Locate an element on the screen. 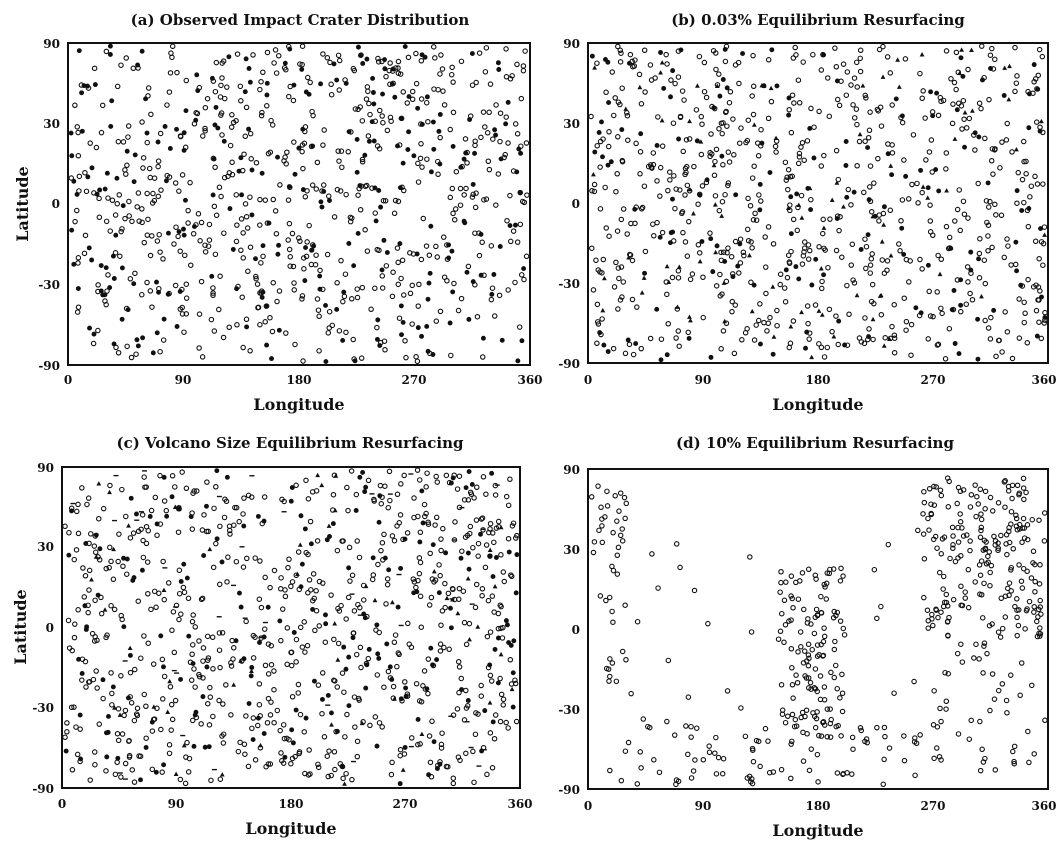 The height and width of the screenshot is (846, 1062). x-tick-label: 0 is located at coordinates (588, 806).